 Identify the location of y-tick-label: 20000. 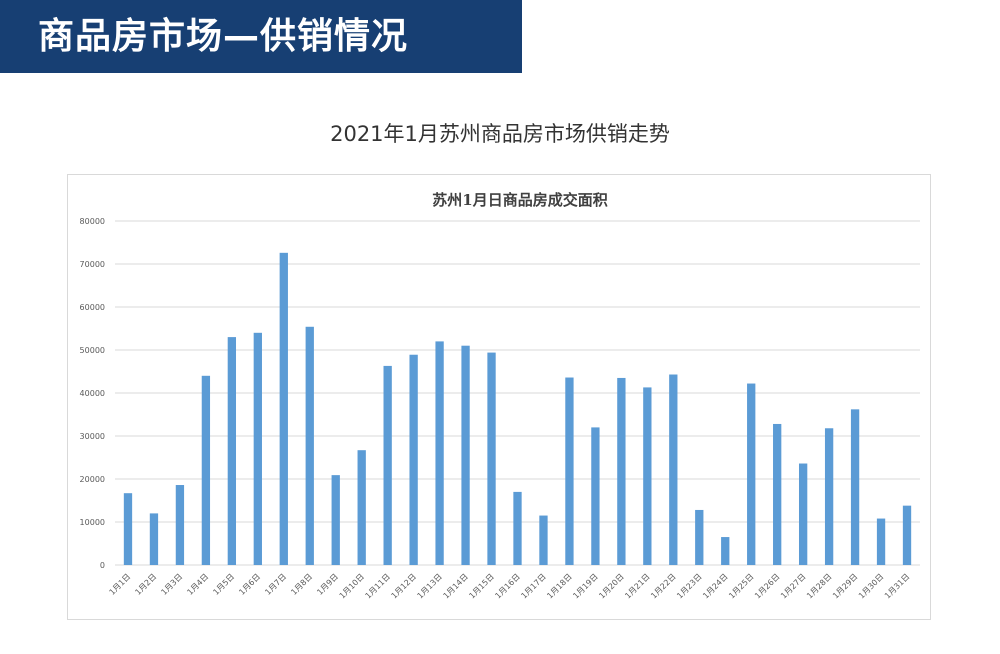
(92, 479).